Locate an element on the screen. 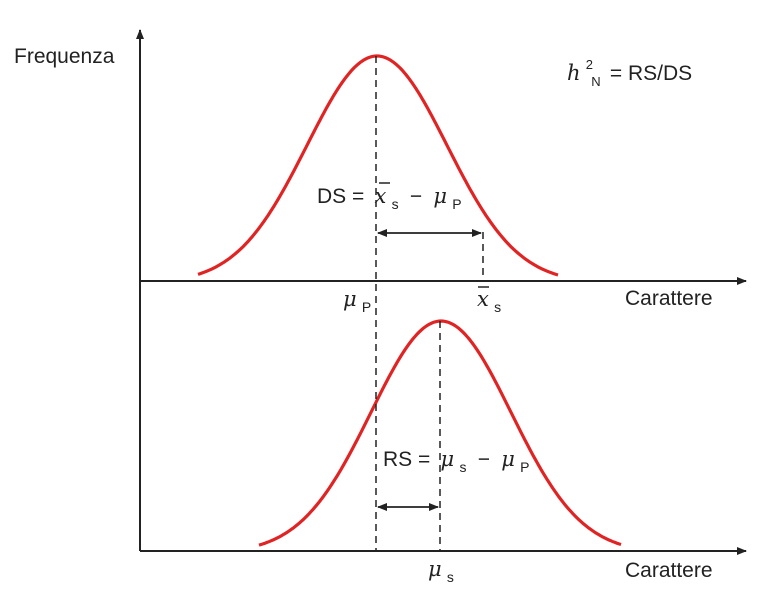  ds-prefix: DS = is located at coordinates (340, 196).